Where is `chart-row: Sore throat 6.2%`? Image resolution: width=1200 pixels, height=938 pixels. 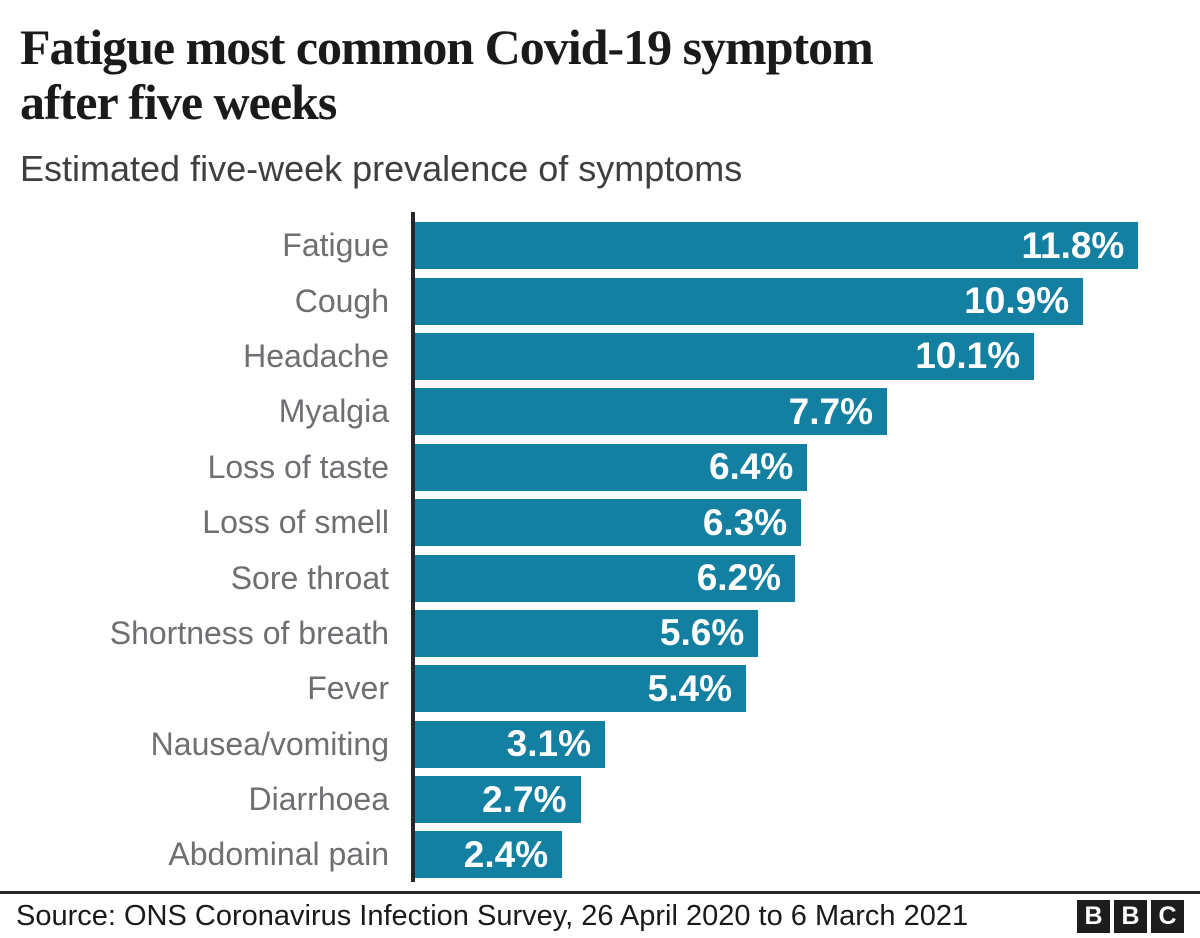
chart-row: Sore throat 6.2% is located at coordinates (600, 577).